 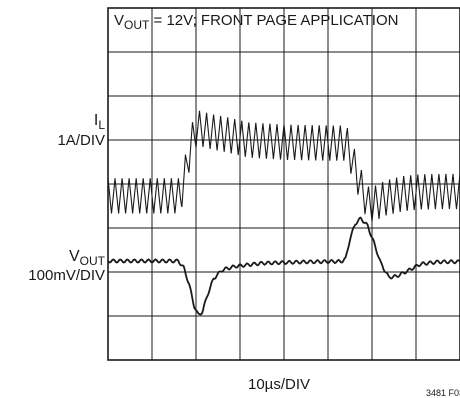 I want to click on figure-number: 3481 F03, so click(x=443, y=393).